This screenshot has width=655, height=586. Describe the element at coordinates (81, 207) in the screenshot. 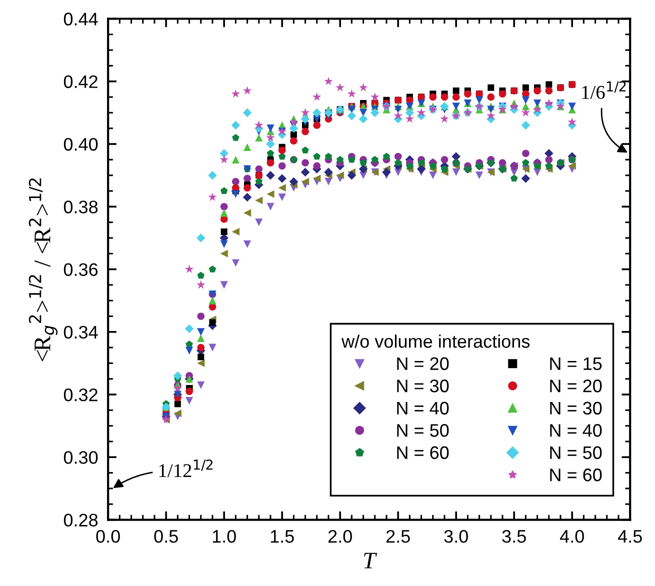

I see `y-tick-label: 0.38` at that location.